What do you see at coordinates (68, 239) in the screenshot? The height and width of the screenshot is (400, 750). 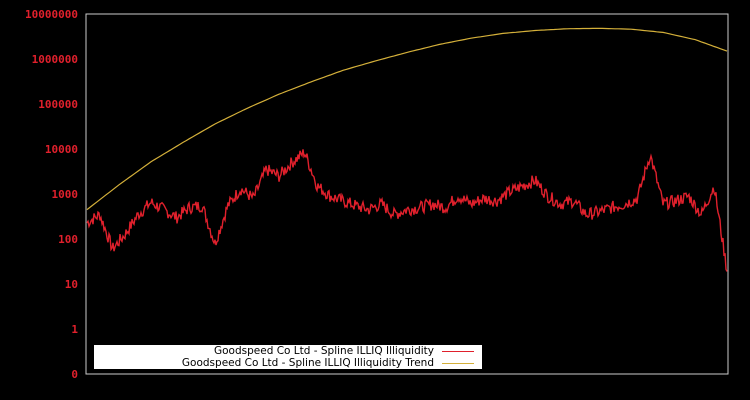 I see `y-tick-label: 100` at bounding box center [68, 239].